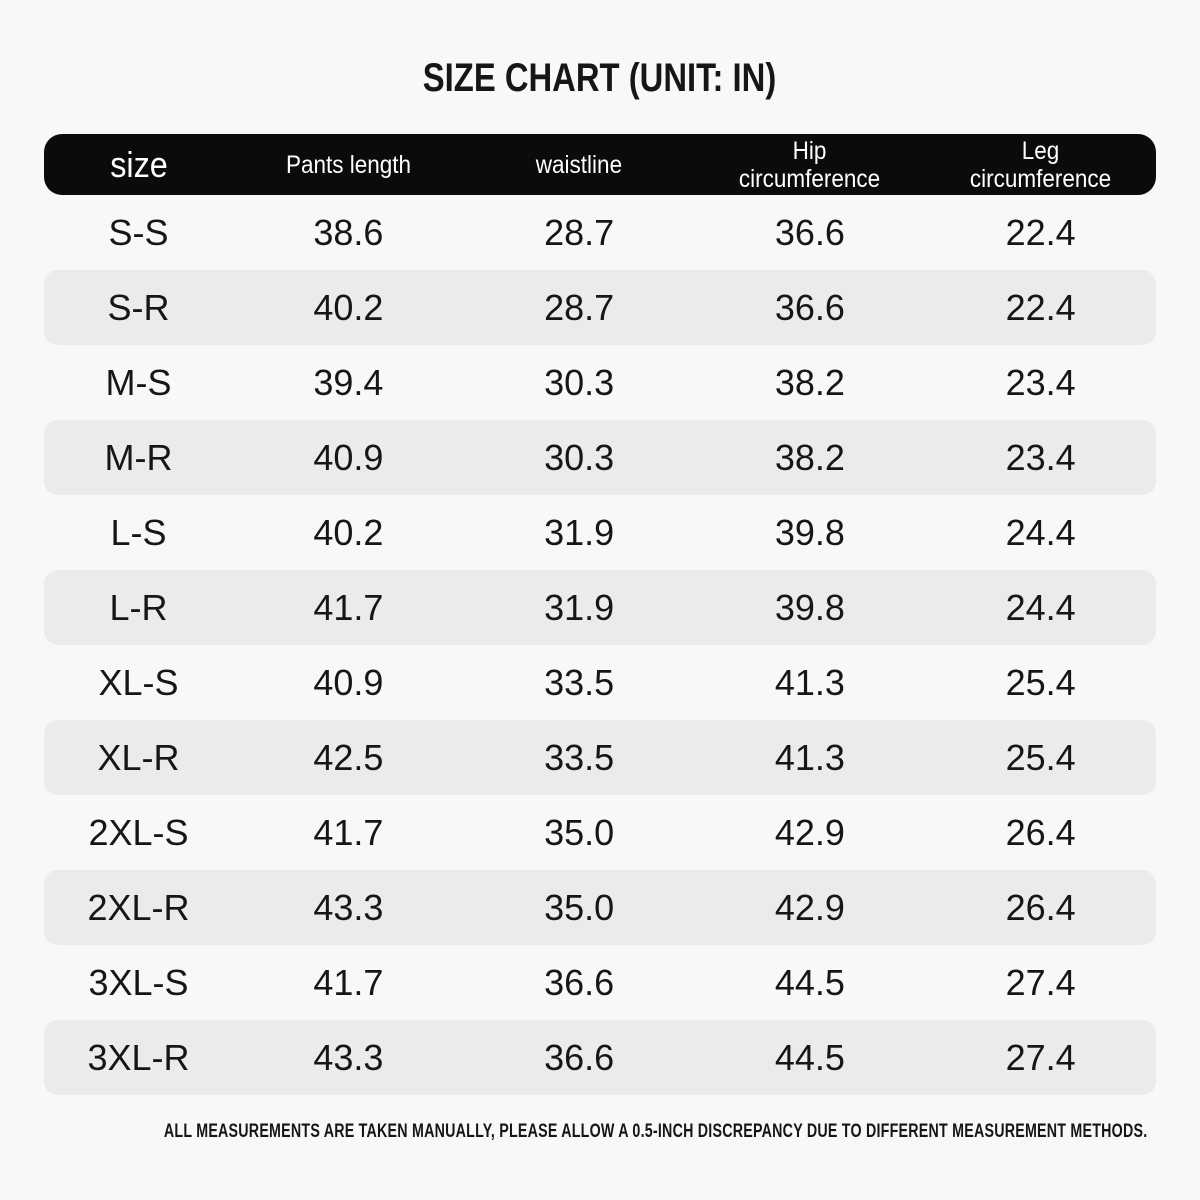 This screenshot has width=1200, height=1200. I want to click on pants-length-cell: 38.6, so click(348, 232).